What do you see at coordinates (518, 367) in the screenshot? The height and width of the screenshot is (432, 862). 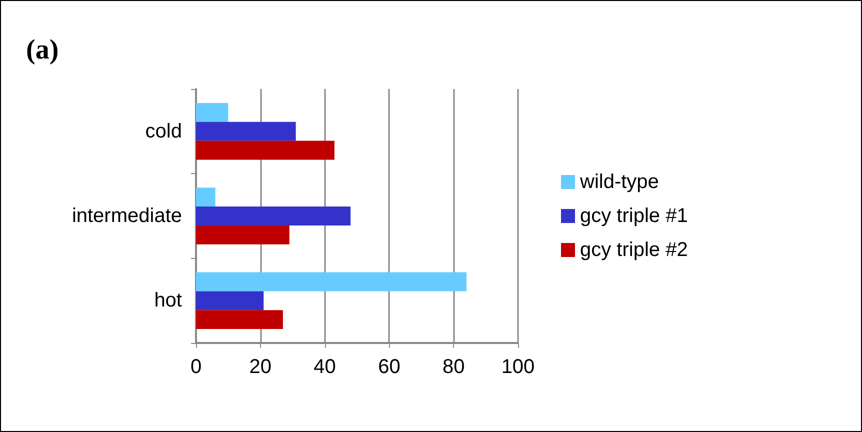 I see `x-tick-label: 100` at bounding box center [518, 367].